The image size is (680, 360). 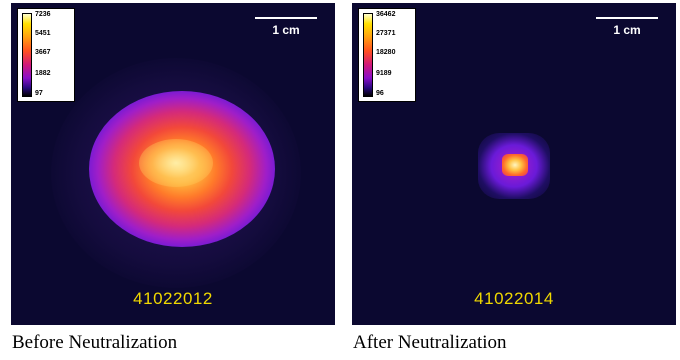 I want to click on colorbar-tick: 3667, so click(x=43, y=52).